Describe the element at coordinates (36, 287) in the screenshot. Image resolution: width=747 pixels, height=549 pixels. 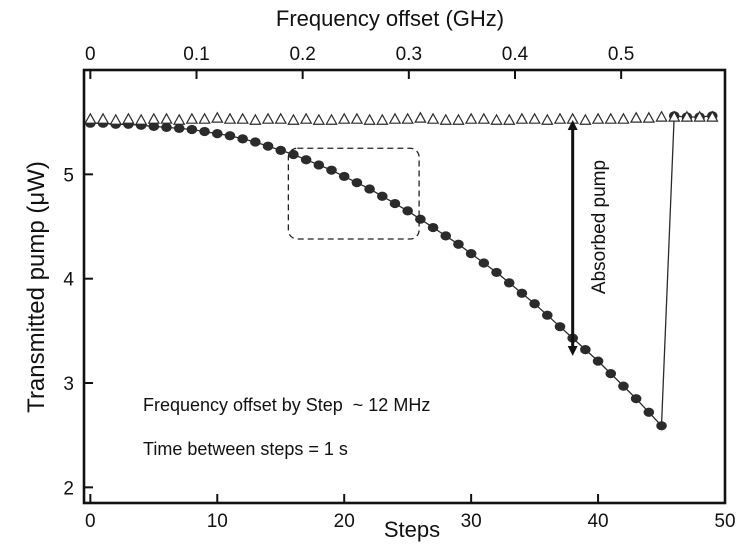
I see `y-axis-title: Transmitted pump (μW)` at that location.